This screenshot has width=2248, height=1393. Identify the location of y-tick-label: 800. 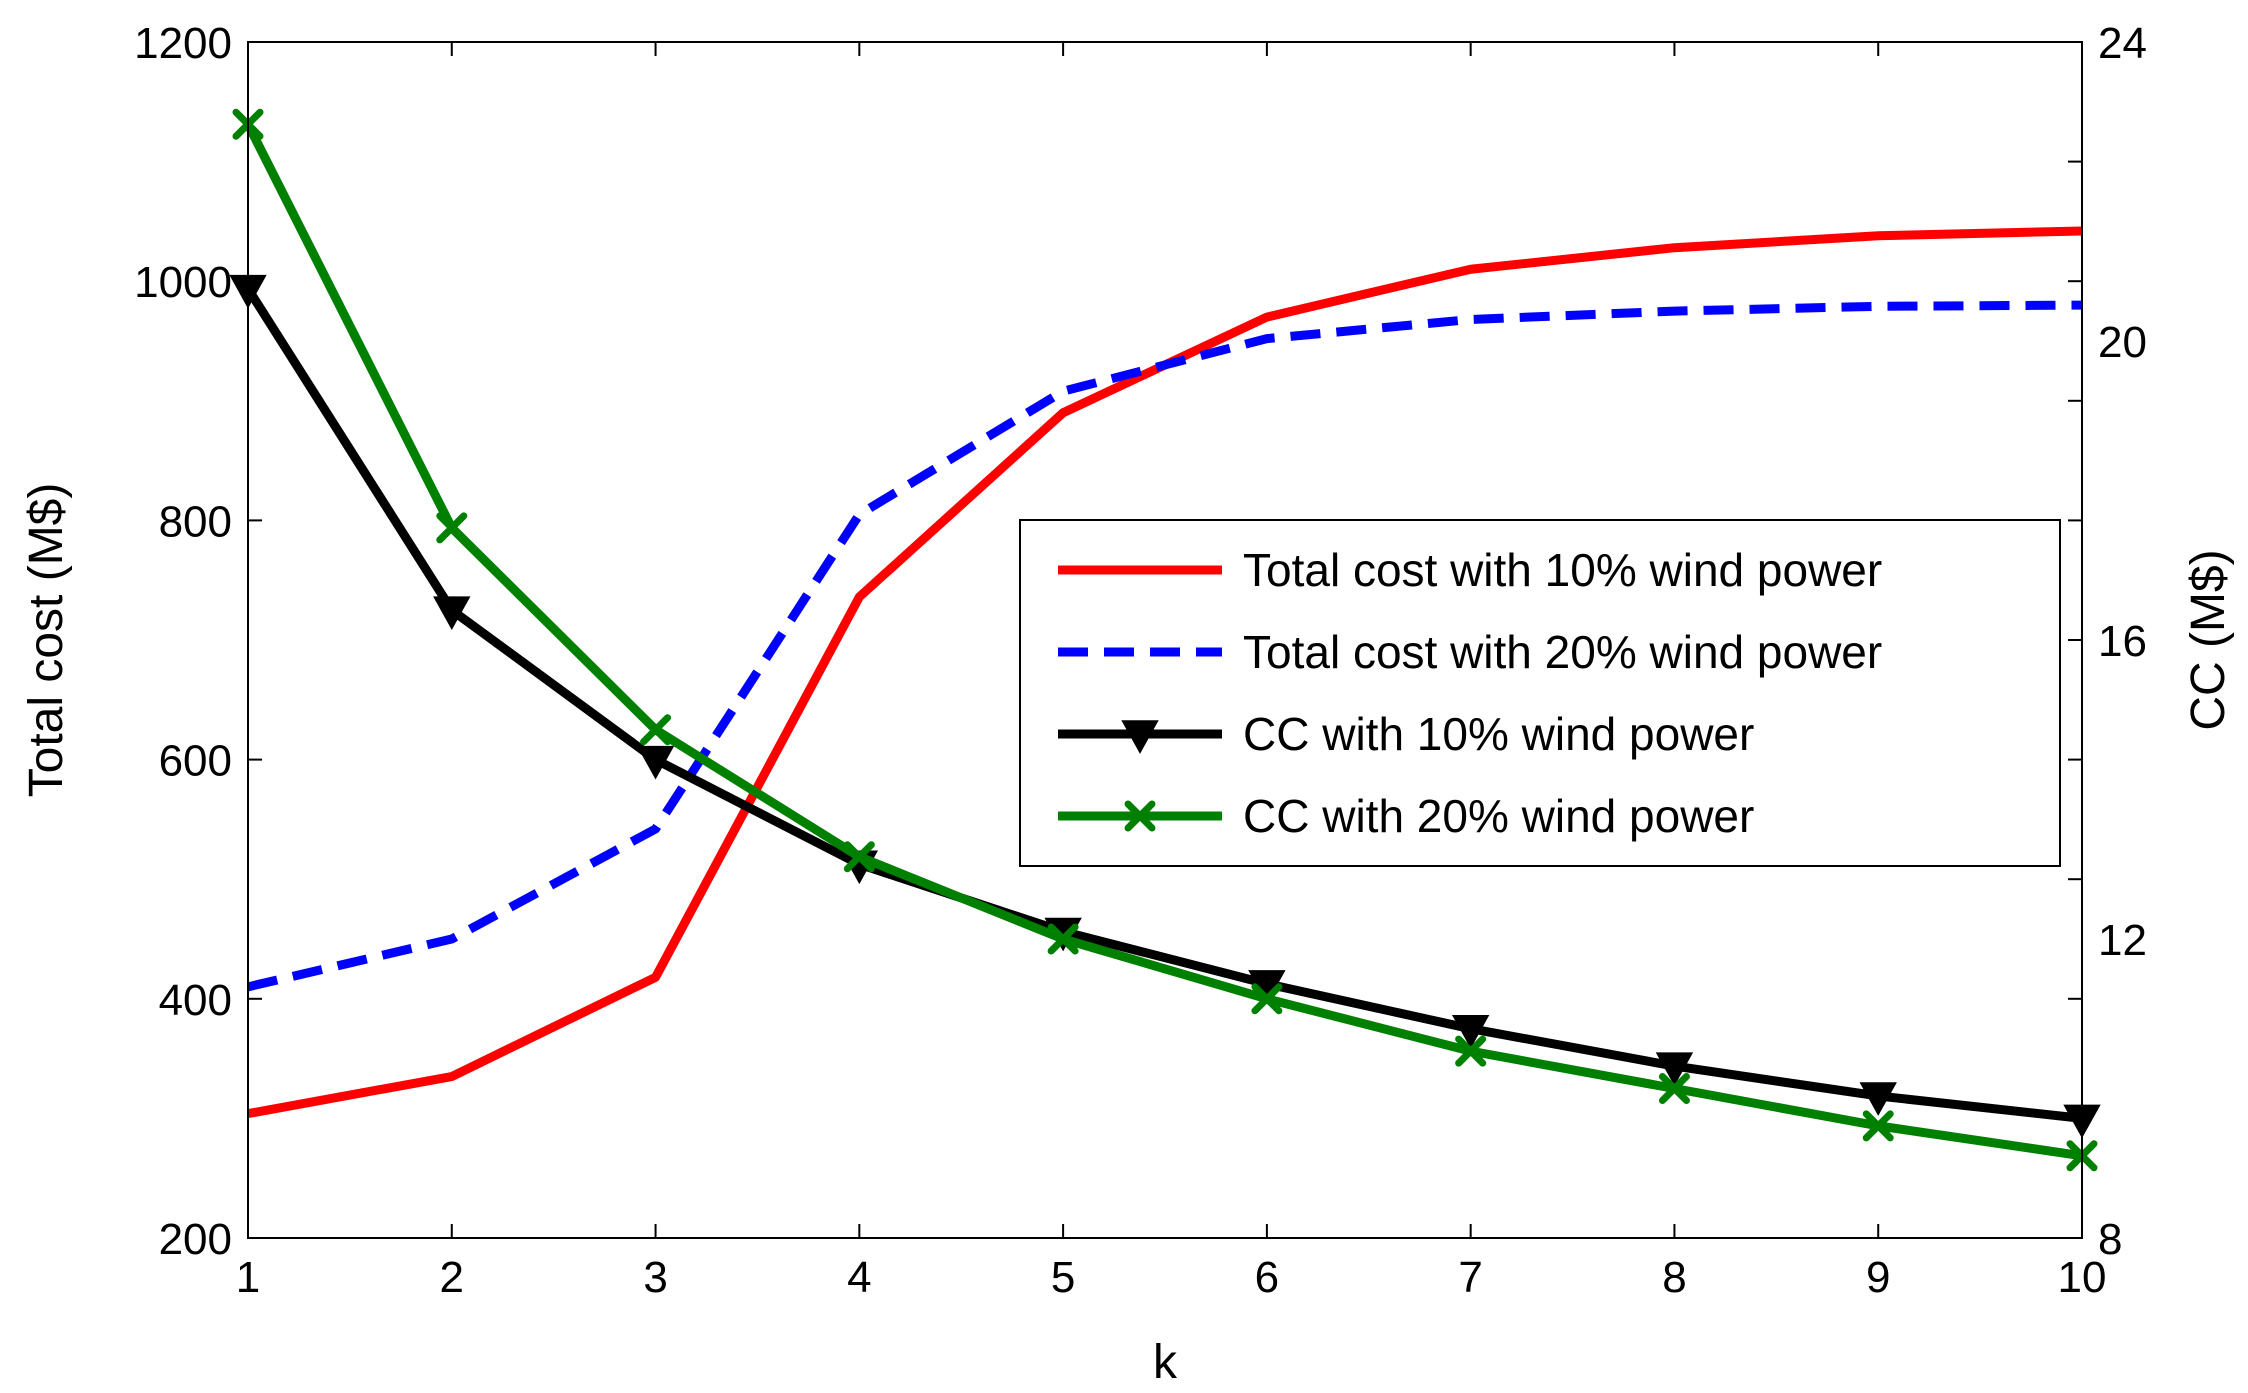
(195, 521).